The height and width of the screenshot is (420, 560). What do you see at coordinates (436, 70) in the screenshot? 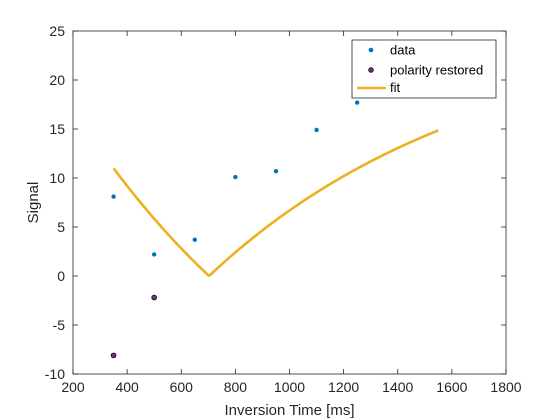
I see `legend-label-polarity-restored: polarity restored` at bounding box center [436, 70].